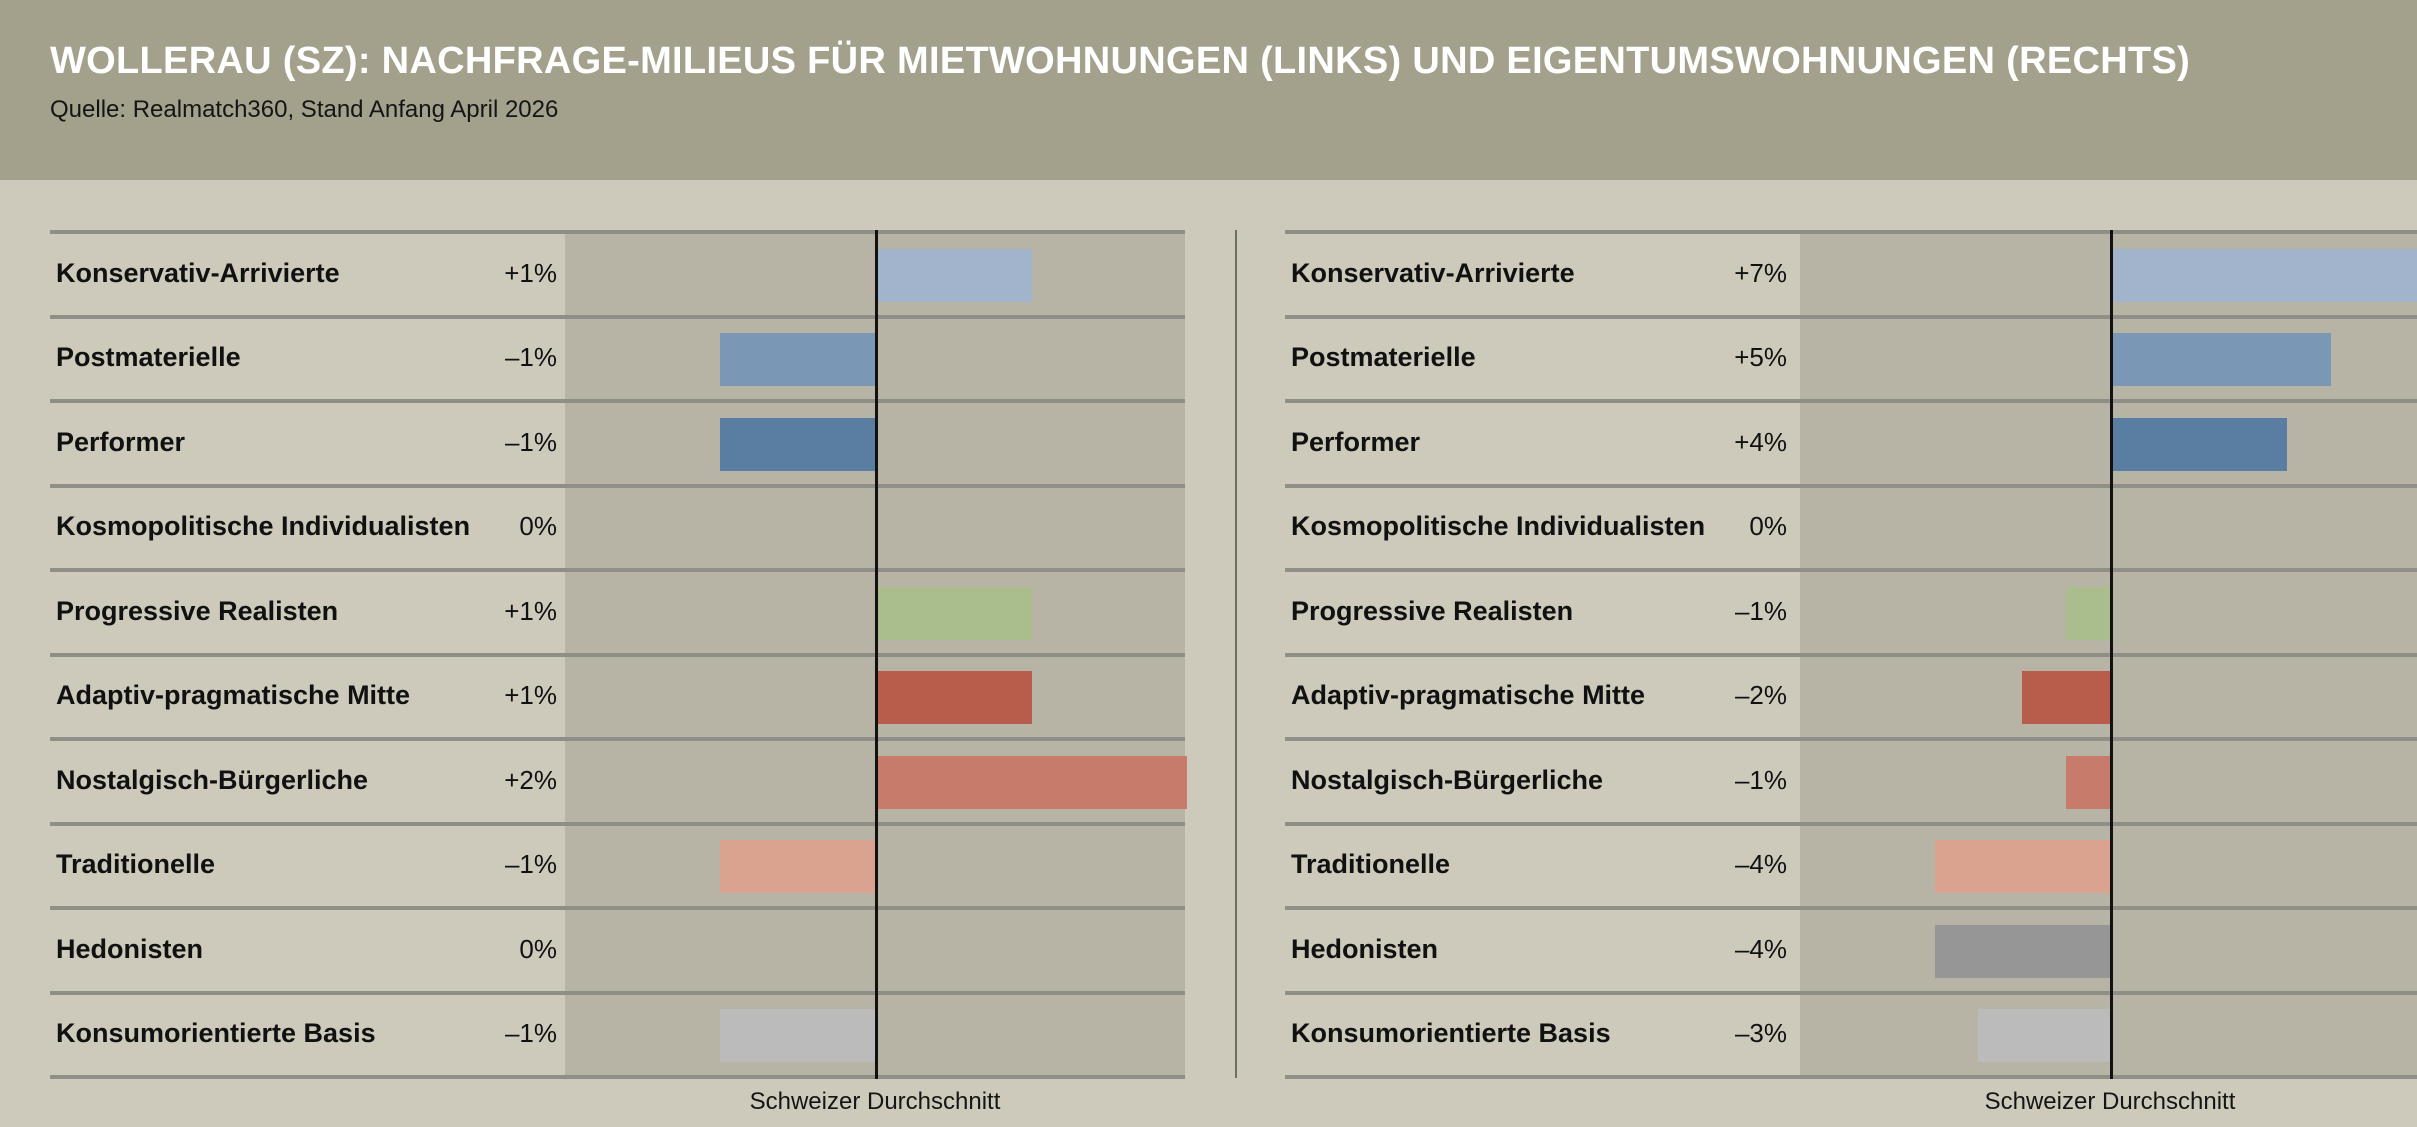  Describe the element at coordinates (530, 779) in the screenshot. I see `value-label: +2%` at that location.